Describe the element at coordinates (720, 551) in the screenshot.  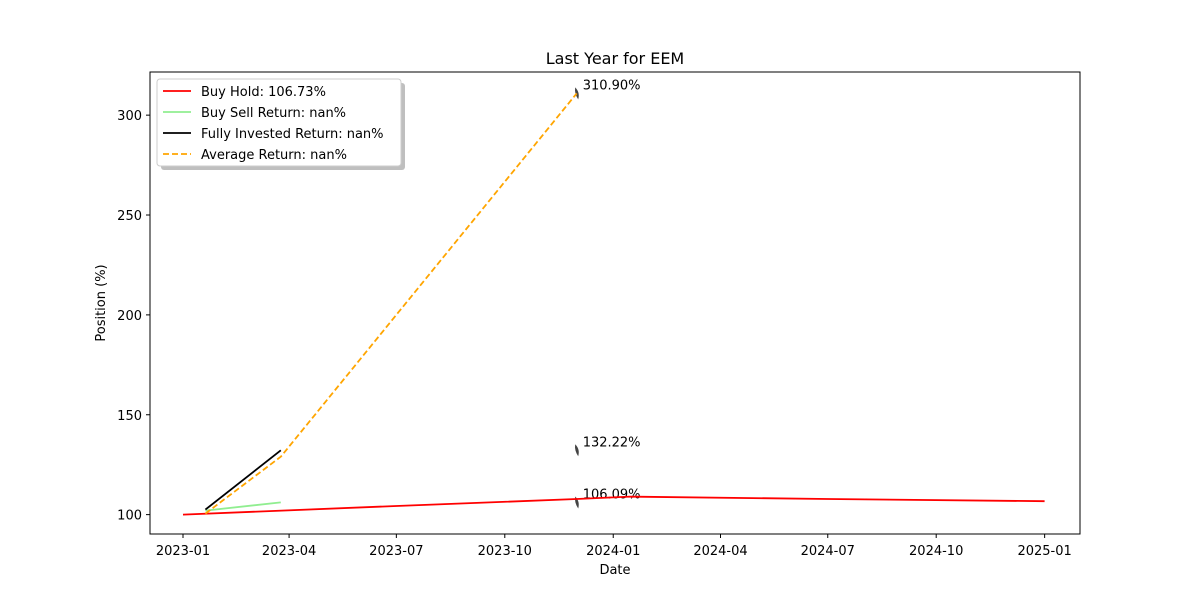
I see `x-tick-label: 2024-04` at that location.